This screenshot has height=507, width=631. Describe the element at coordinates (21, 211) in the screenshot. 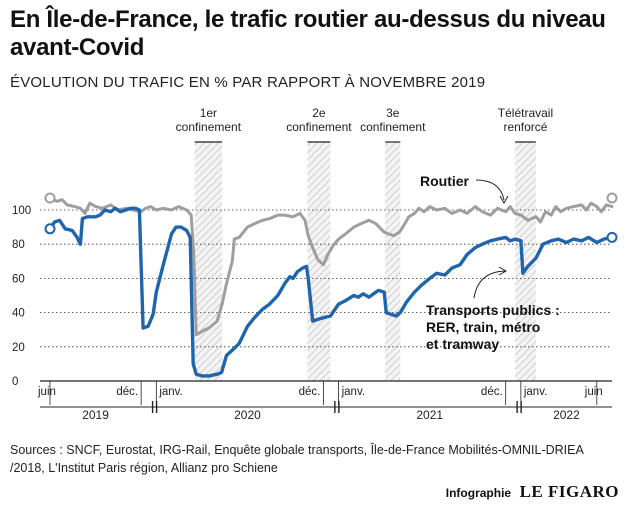

I see `y-tick-label: 100` at that location.